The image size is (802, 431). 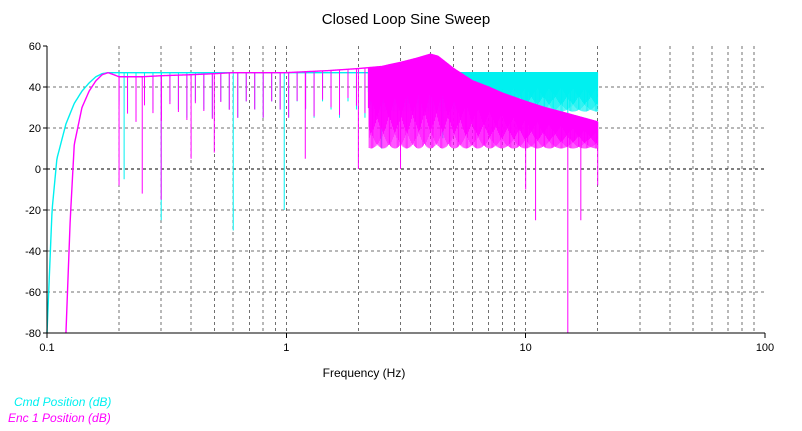 What do you see at coordinates (33, 252) in the screenshot?
I see `y-tick-label: -40` at bounding box center [33, 252].